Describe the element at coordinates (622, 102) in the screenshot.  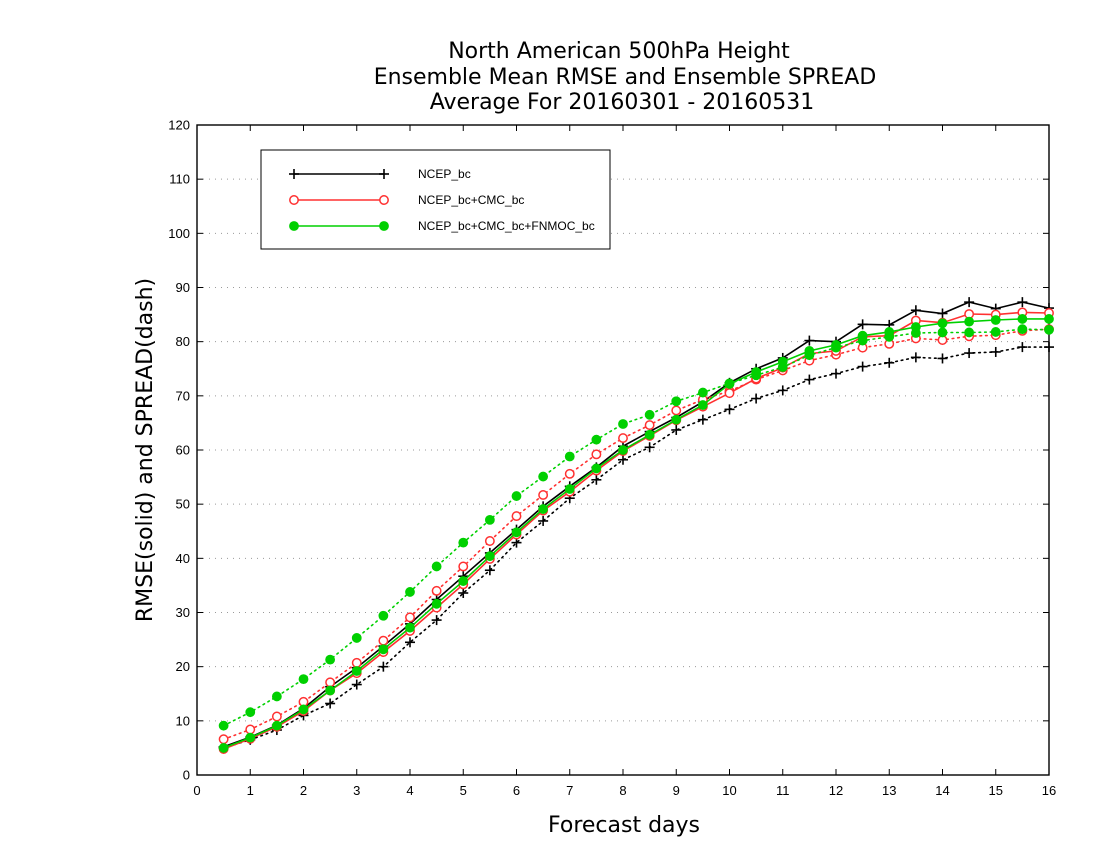
I see `chart-title-line-3: Average For 20160301 - 20160531` at that location.